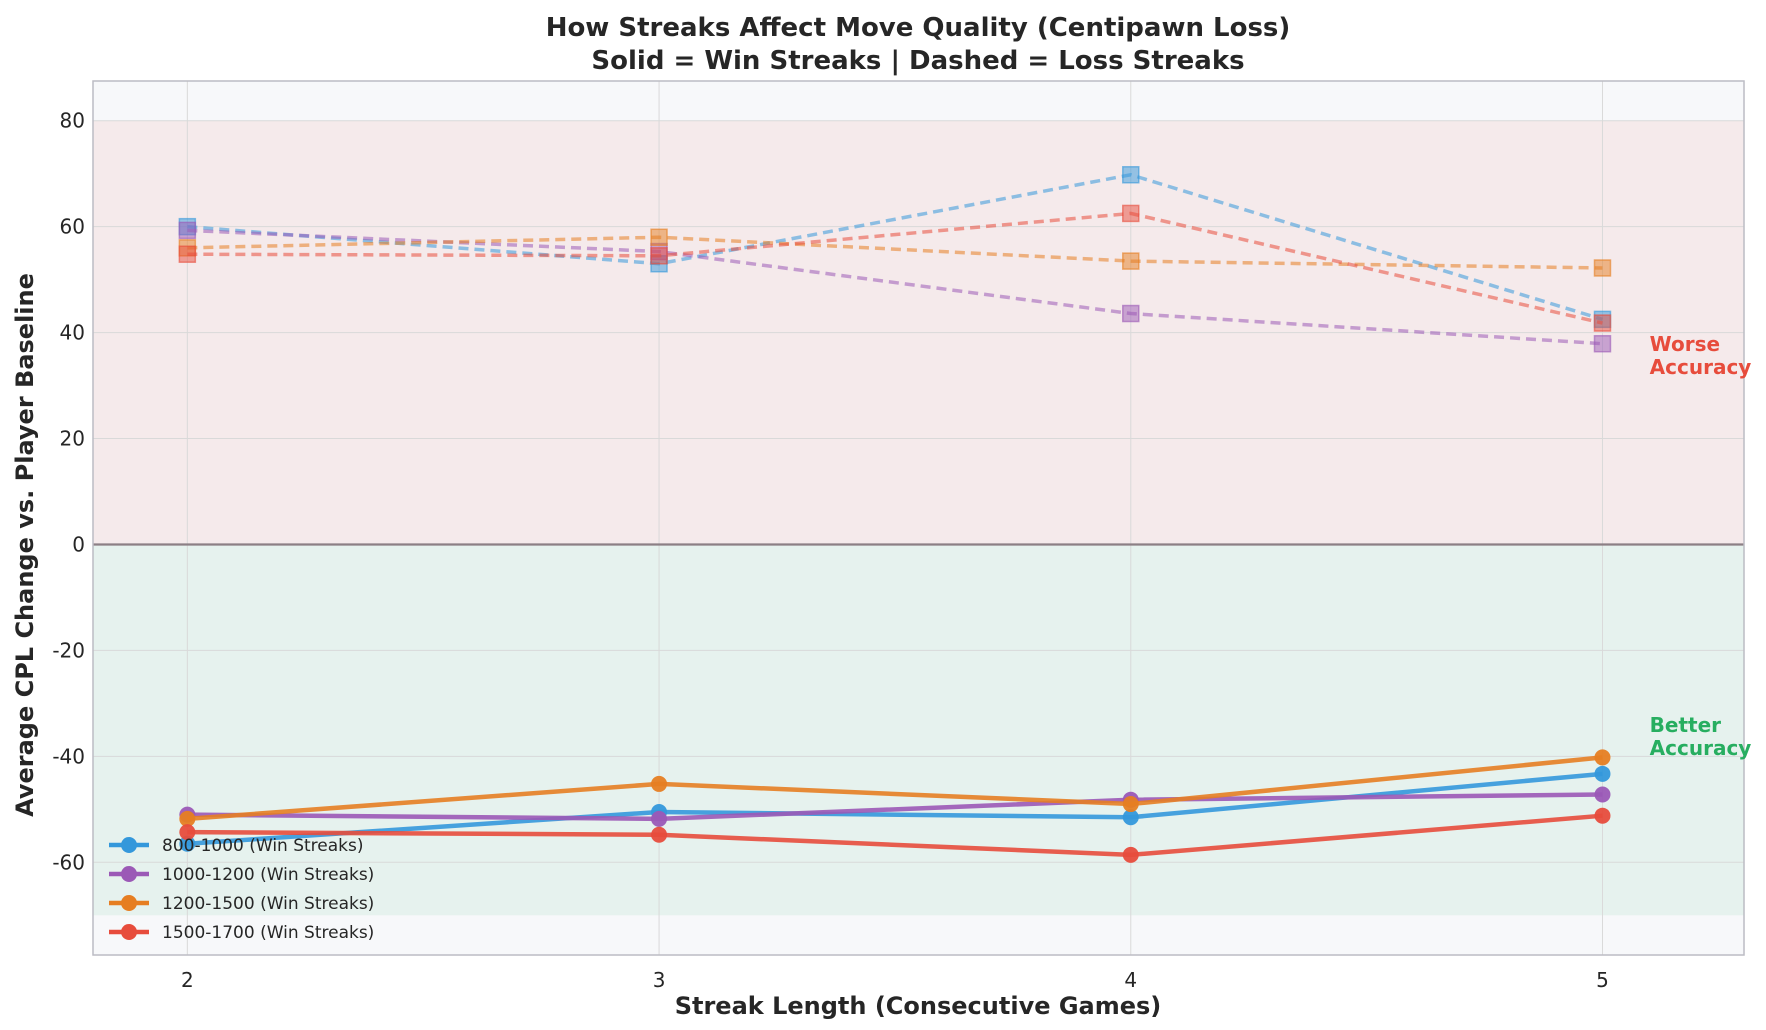  Describe the element at coordinates (1602, 980) in the screenshot. I see `x-tick-label: 5` at that location.